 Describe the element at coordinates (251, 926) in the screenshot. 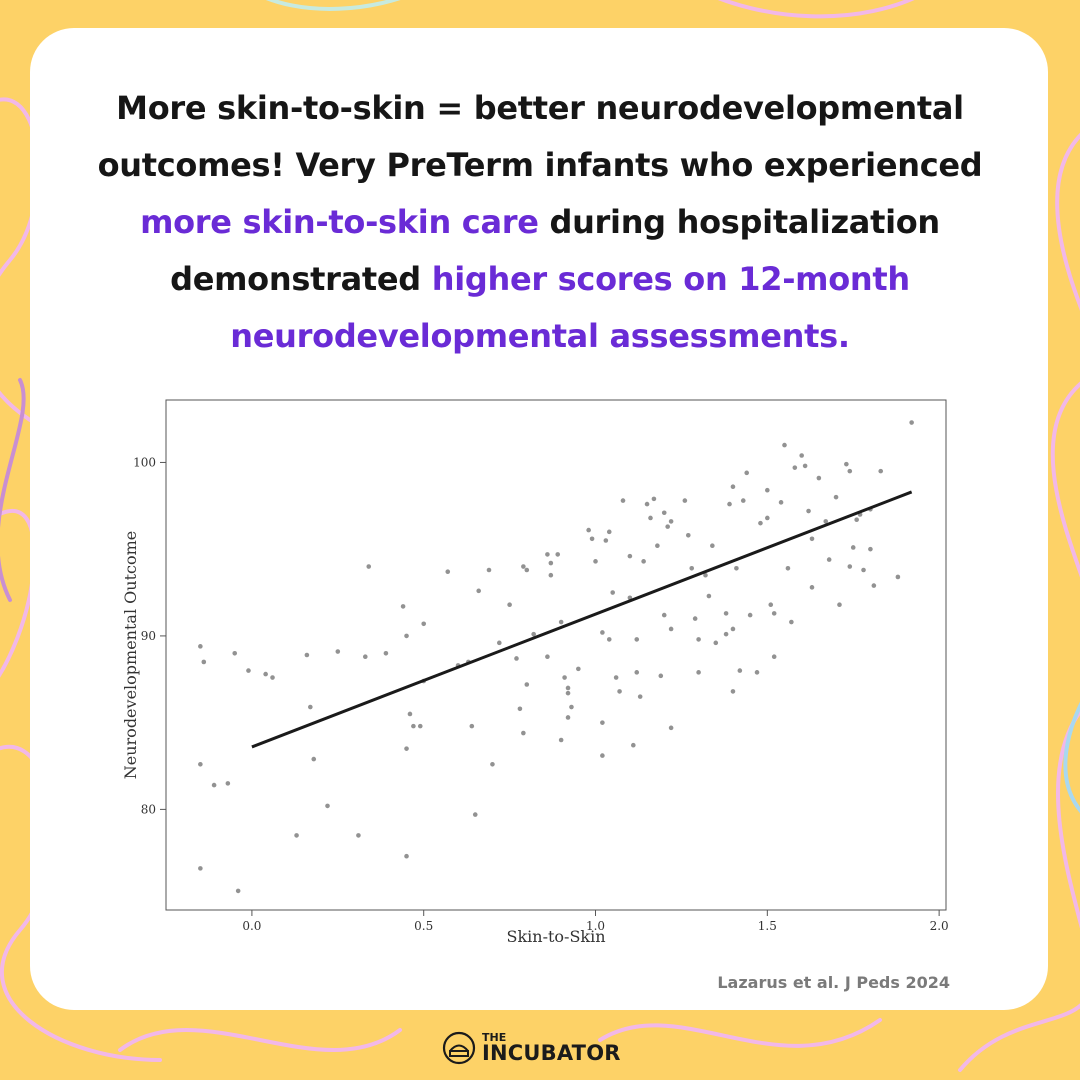

I see `x-tick-label: 0.0` at that location.